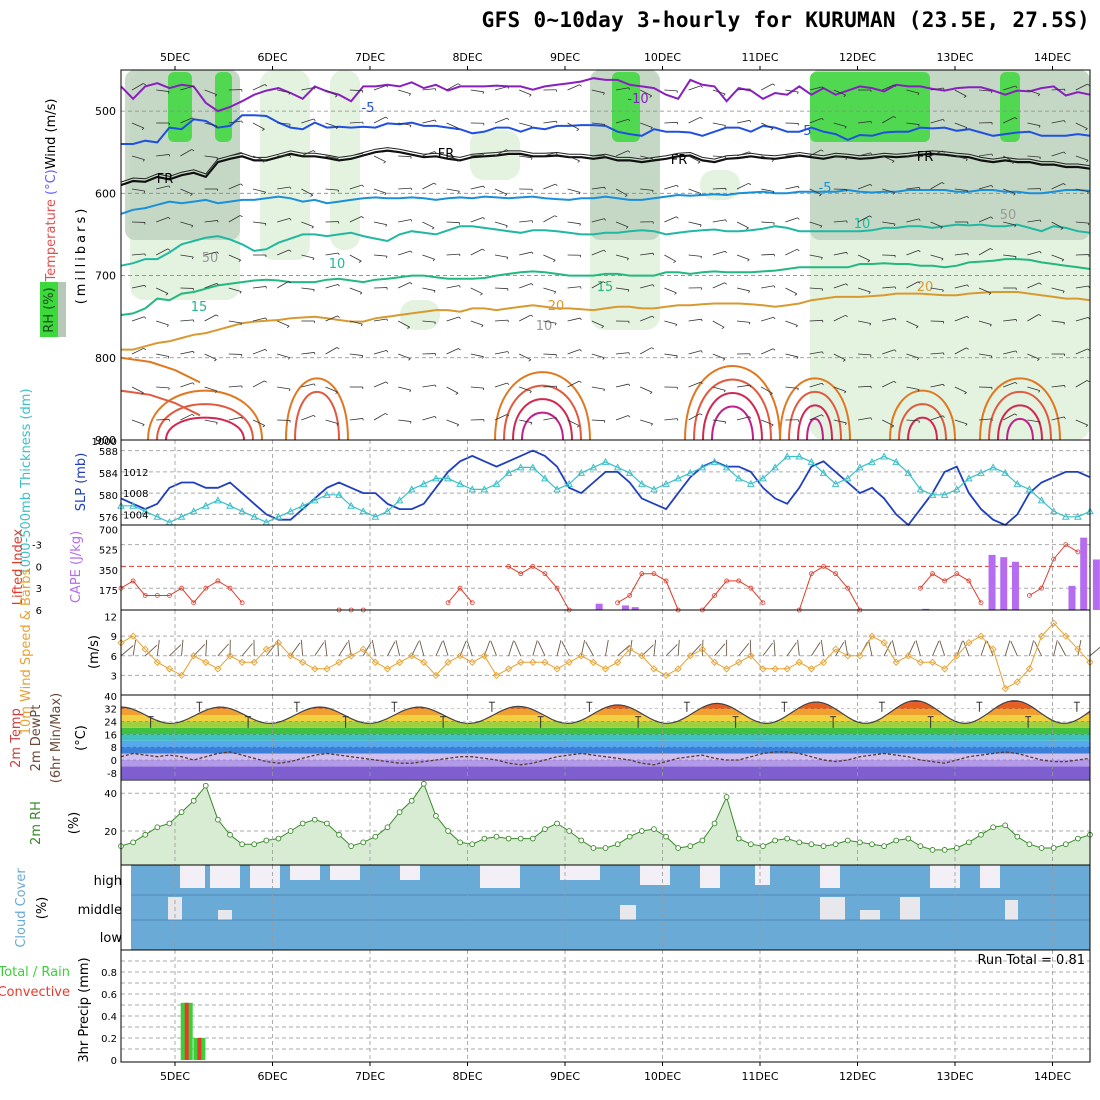  I want to click on date-label-bottom: 8DEC, so click(467, 1076).